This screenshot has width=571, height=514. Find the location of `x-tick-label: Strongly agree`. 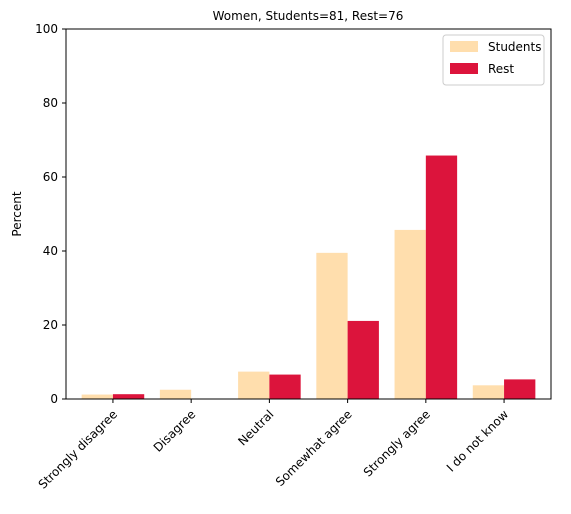

x-tick-label: Strongly agree is located at coordinates (397, 443).